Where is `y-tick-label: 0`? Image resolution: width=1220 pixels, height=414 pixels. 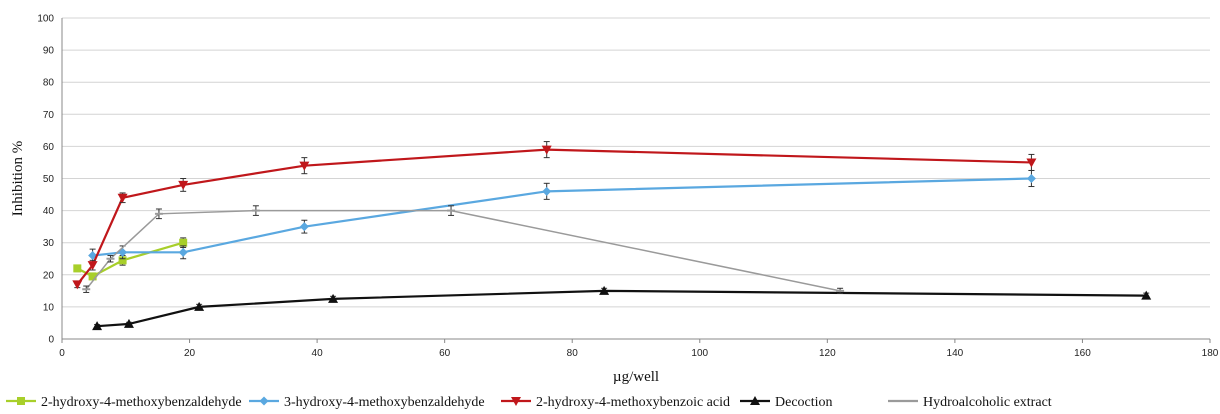 y-tick-label: 0 is located at coordinates (51, 340).